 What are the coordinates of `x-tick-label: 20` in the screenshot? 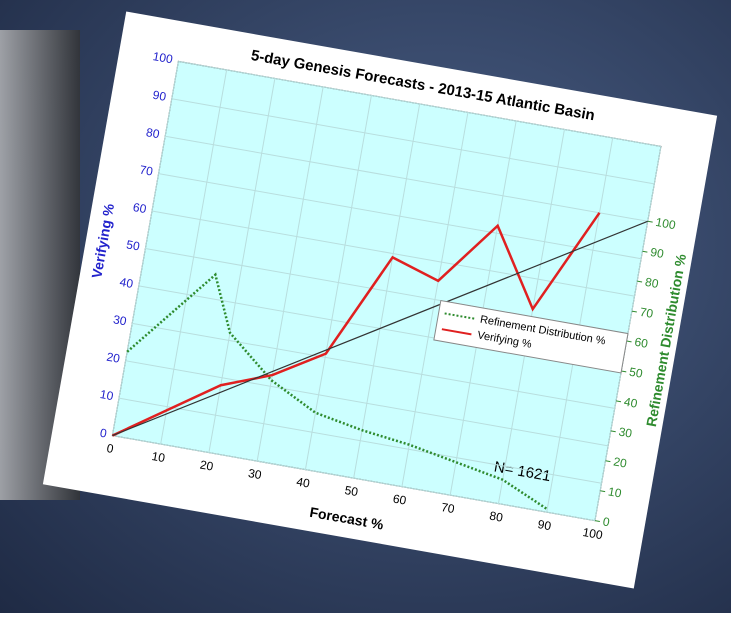 It's located at (207, 466).